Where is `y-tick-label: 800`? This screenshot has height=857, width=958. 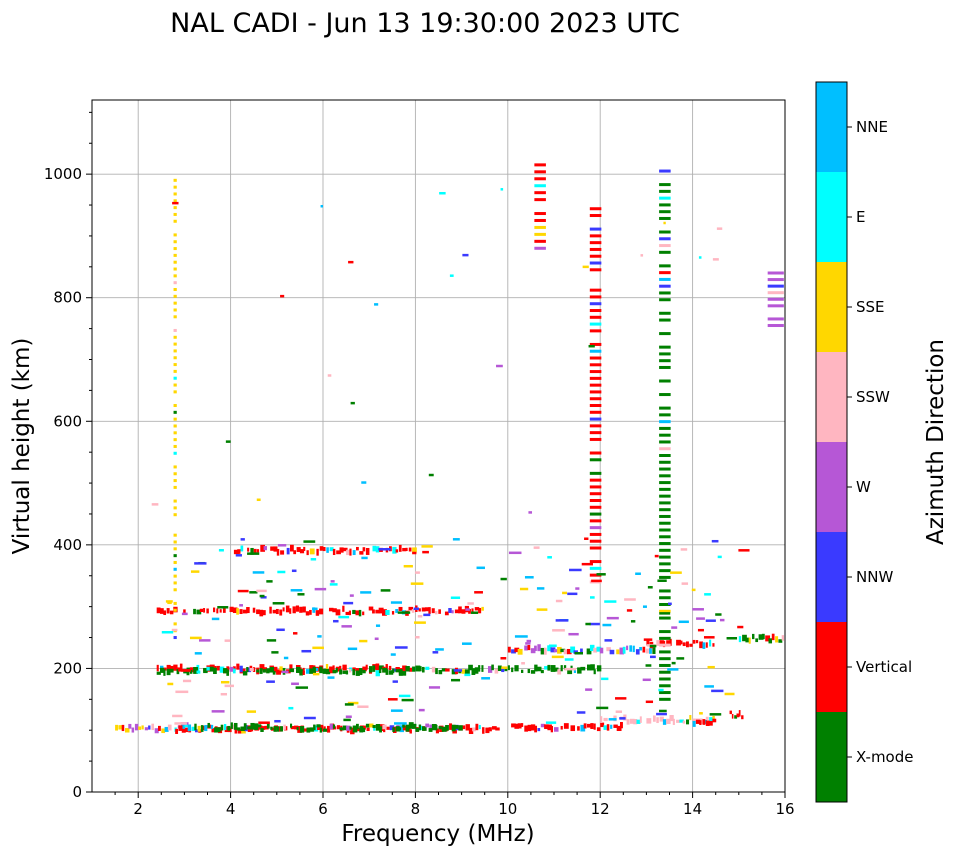
y-tick-label: 800 is located at coordinates (67, 298).